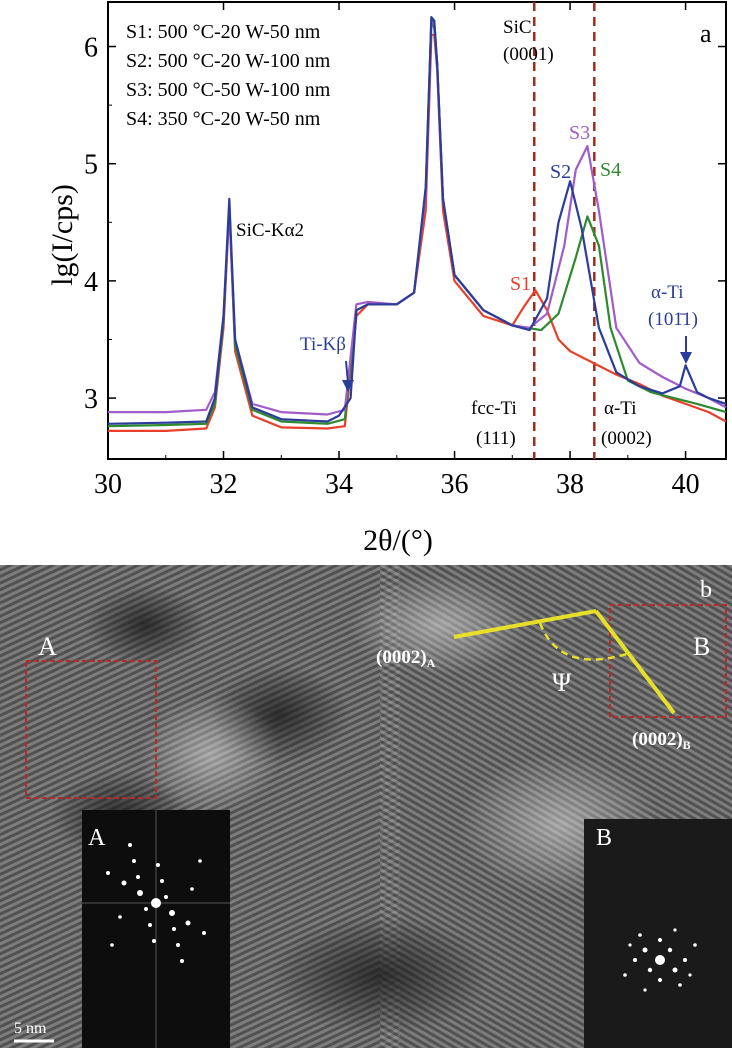  I want to click on region-box-a, so click(91, 729).